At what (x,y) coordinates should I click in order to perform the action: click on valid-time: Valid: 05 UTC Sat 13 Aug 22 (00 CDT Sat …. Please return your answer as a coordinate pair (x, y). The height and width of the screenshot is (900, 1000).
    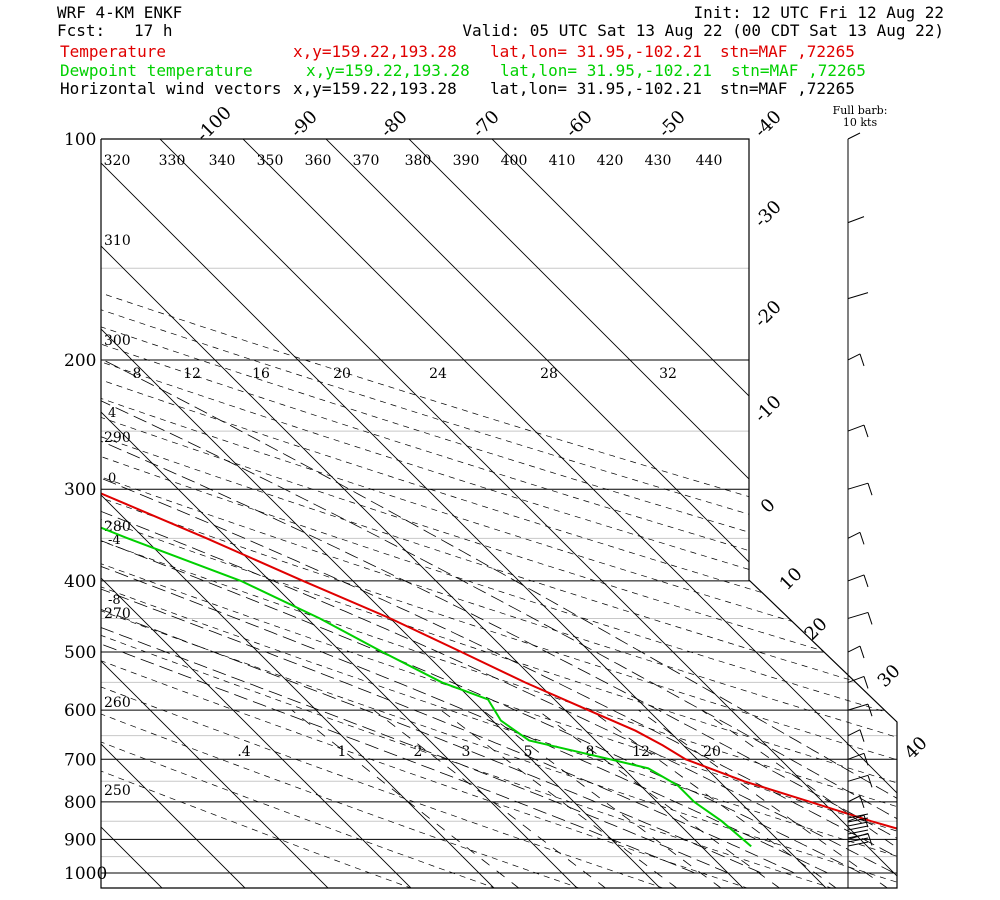
    Looking at the image, I should click on (703, 30).